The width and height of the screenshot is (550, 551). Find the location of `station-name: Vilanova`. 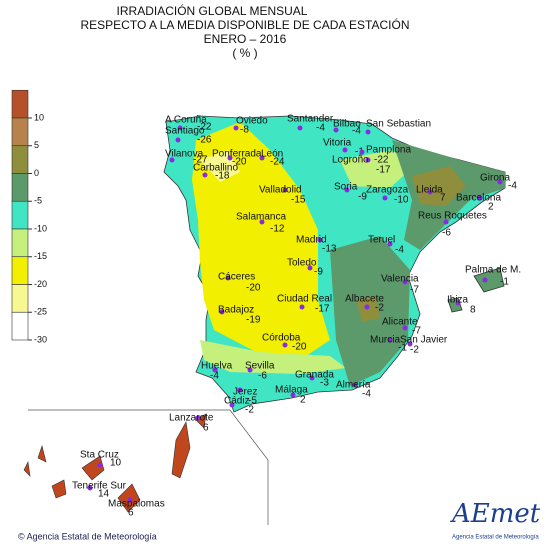

station-name: Vilanova is located at coordinates (184, 154).